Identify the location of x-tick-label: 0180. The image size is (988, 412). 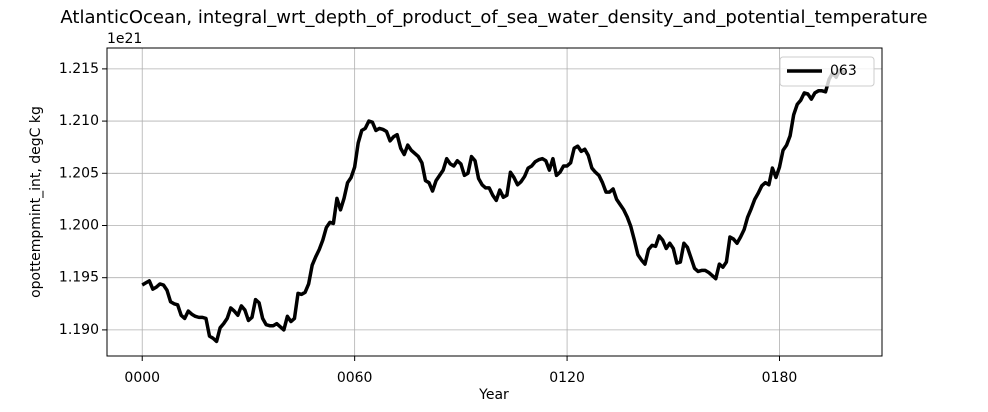
(780, 378).